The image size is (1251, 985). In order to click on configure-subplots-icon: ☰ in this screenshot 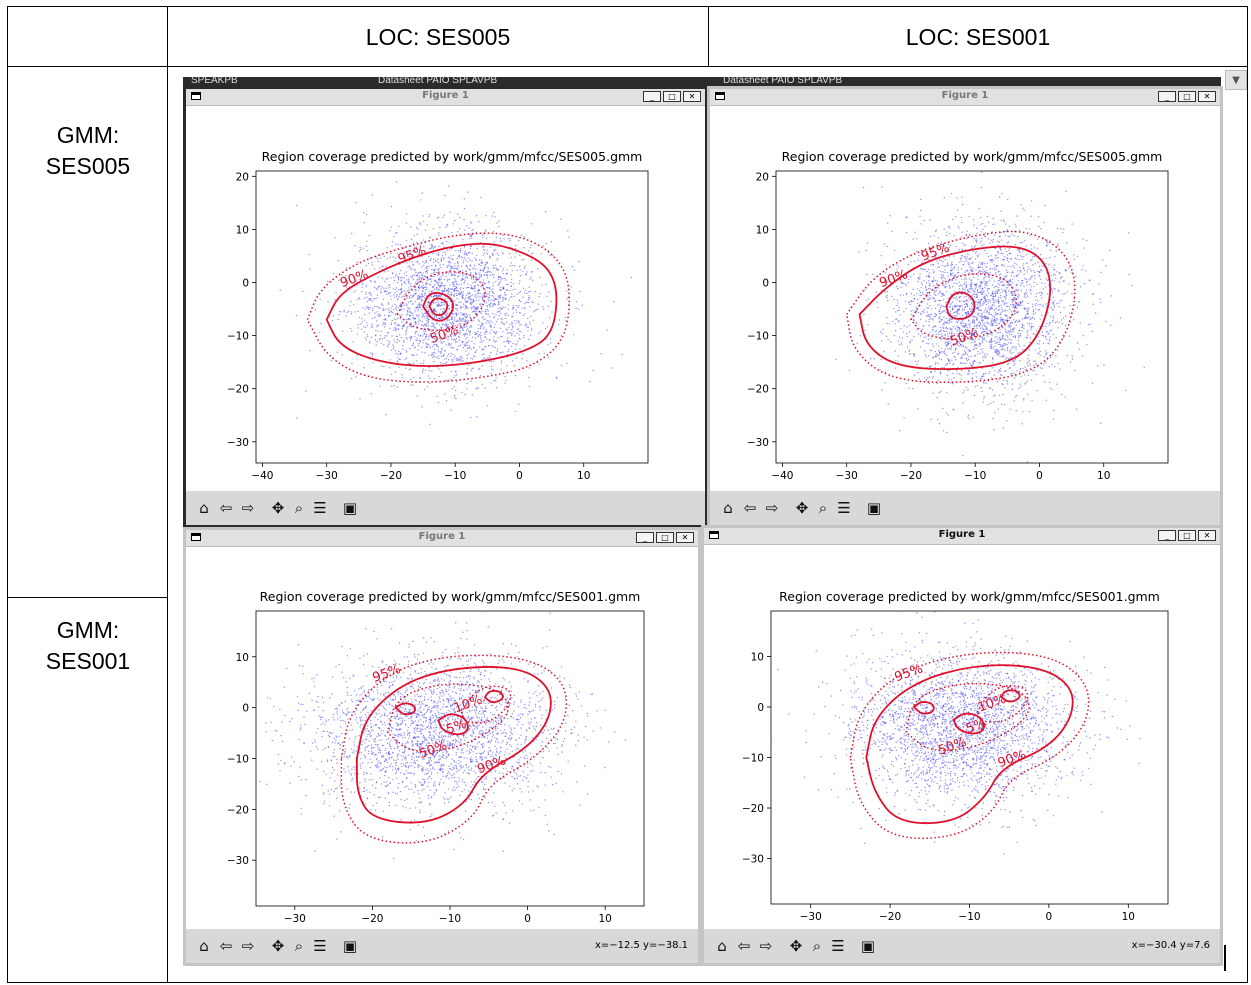, I will do `click(320, 508)`.